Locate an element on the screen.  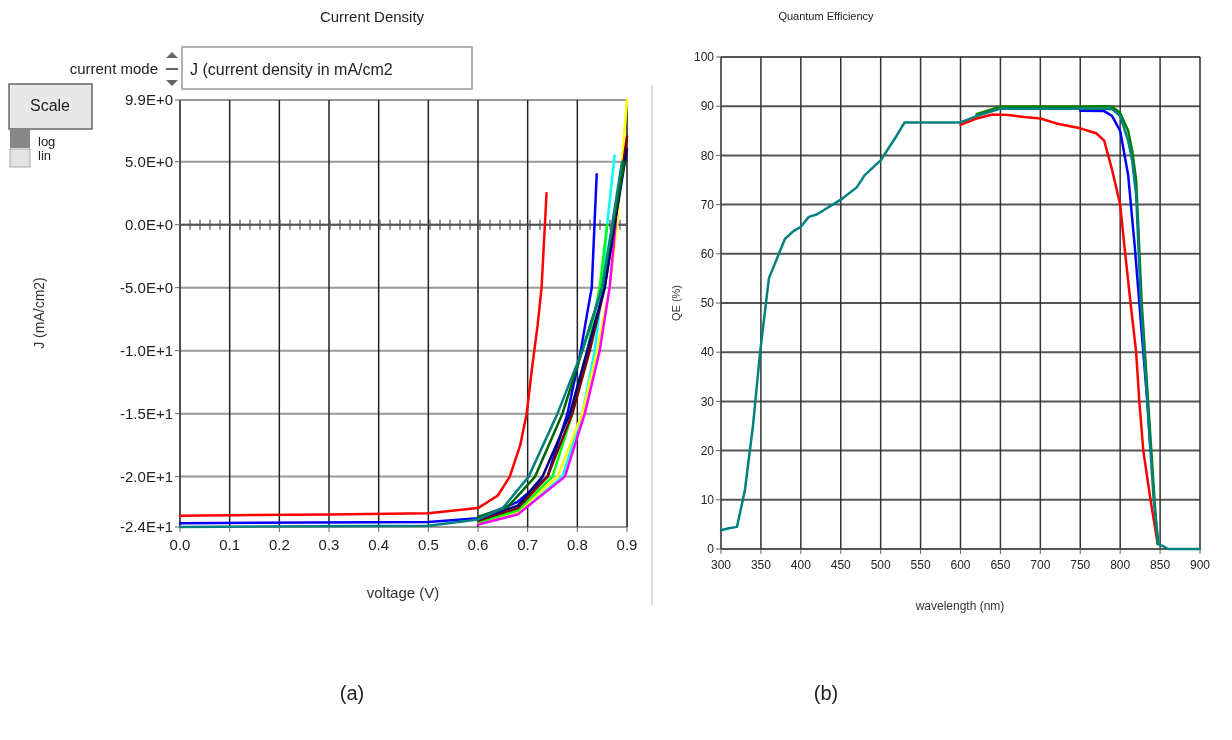
x-tick-label: 0.3 is located at coordinates (329, 544).